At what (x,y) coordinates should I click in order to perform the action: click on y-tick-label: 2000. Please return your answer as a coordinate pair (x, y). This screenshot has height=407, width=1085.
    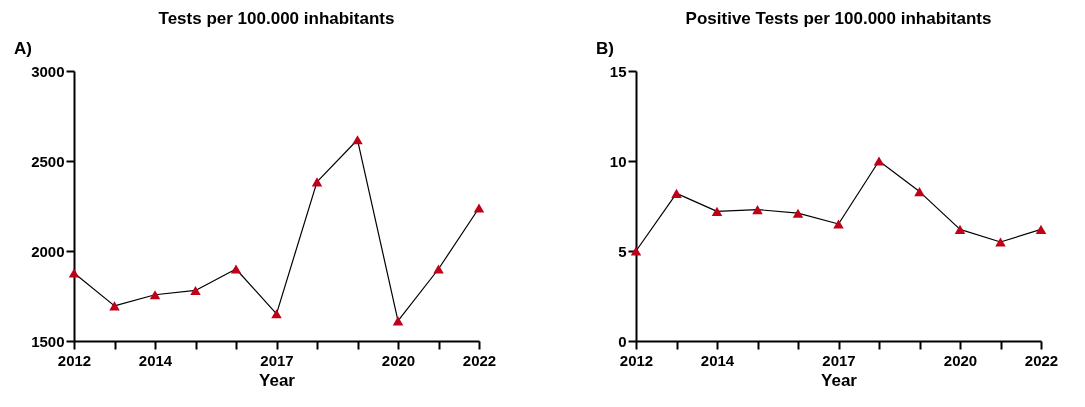
    Looking at the image, I should click on (48, 251).